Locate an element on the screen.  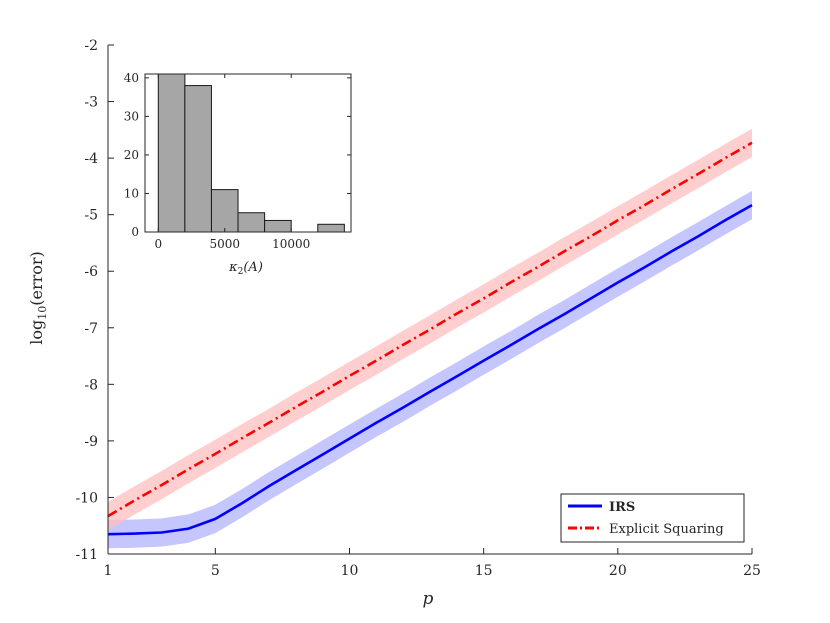
legend-label-irs: IRS is located at coordinates (622, 507).